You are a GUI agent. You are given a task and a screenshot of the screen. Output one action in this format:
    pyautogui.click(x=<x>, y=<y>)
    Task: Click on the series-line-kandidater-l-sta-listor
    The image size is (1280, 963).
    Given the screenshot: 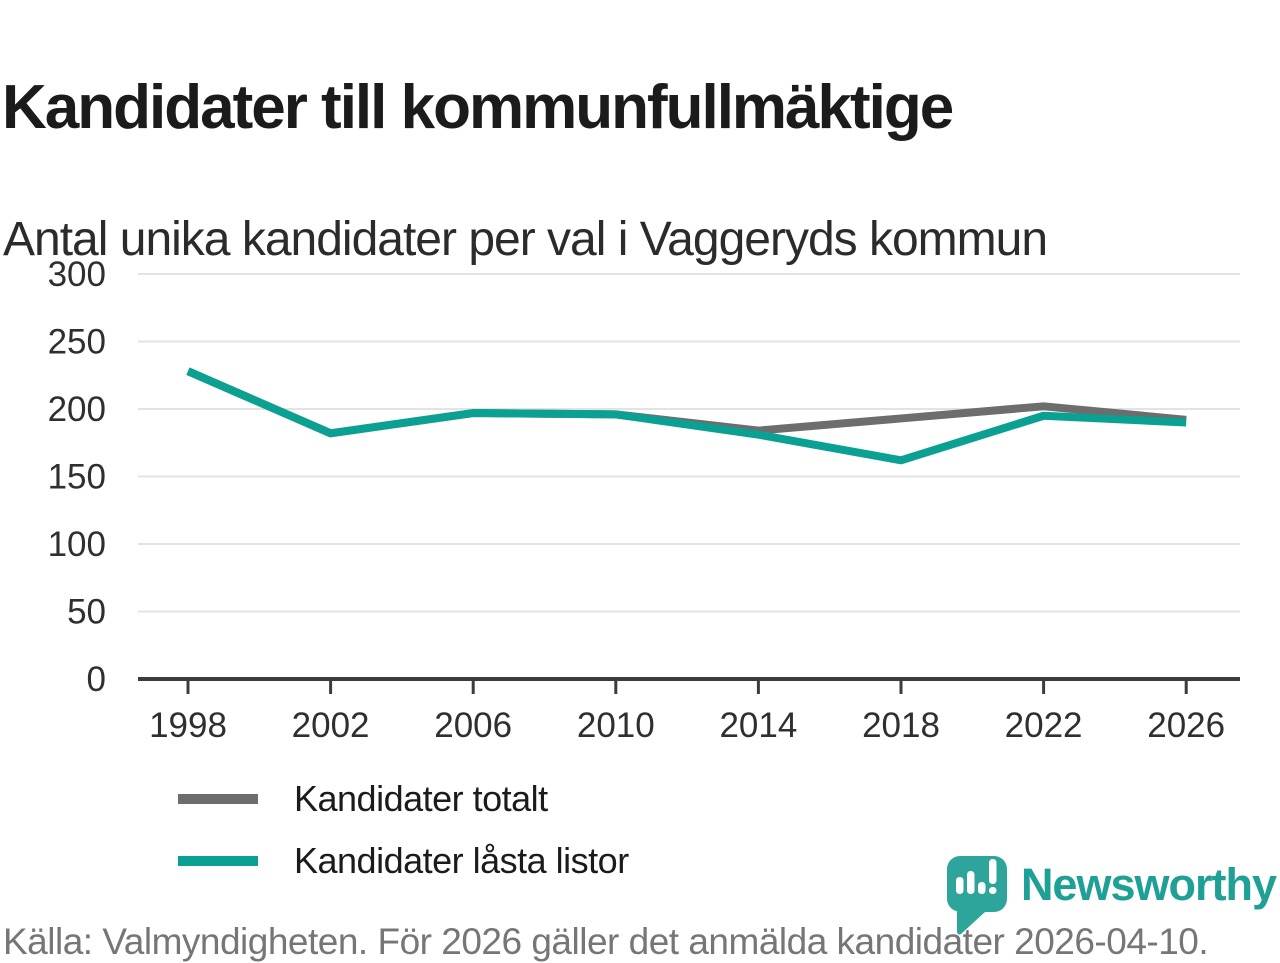 What is the action you would take?
    pyautogui.click(x=686, y=416)
    